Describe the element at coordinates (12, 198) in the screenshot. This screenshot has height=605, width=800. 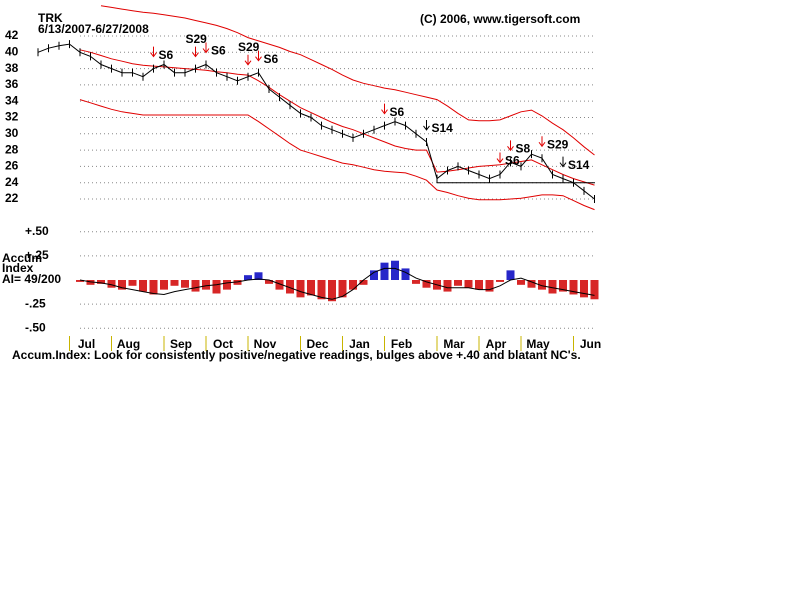
I see `y-tick-label: 22` at that location.